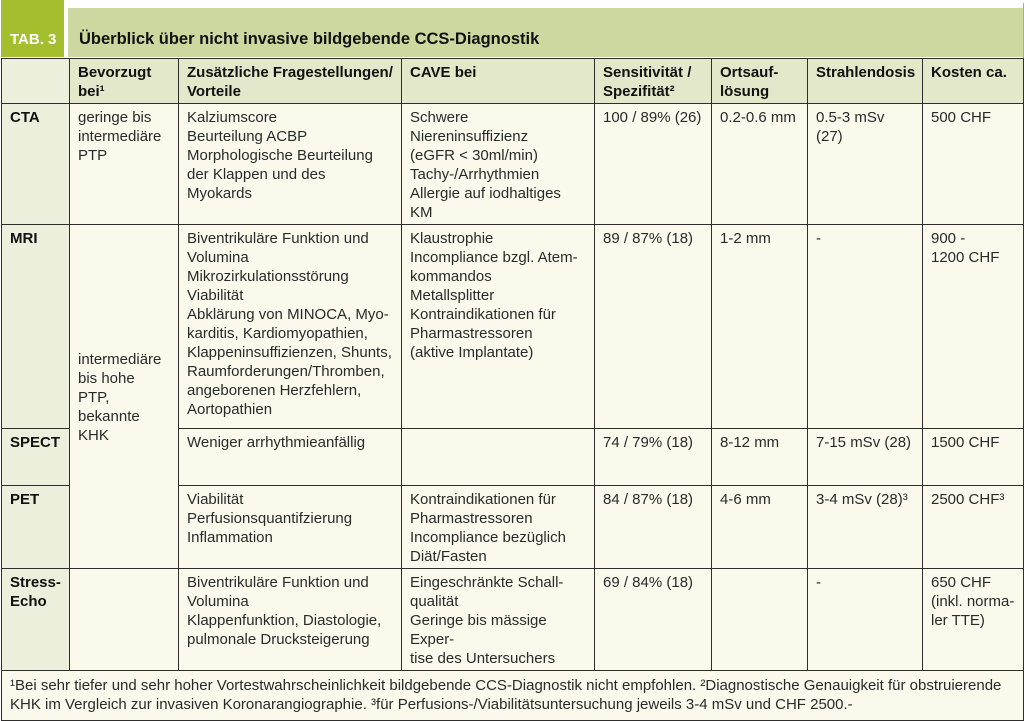  Describe the element at coordinates (124, 396) in the screenshot. I see `cell-merged-bevorzugt-mri-spect-pet: intermediäre bis hohe PTP, bekannte KHK` at that location.